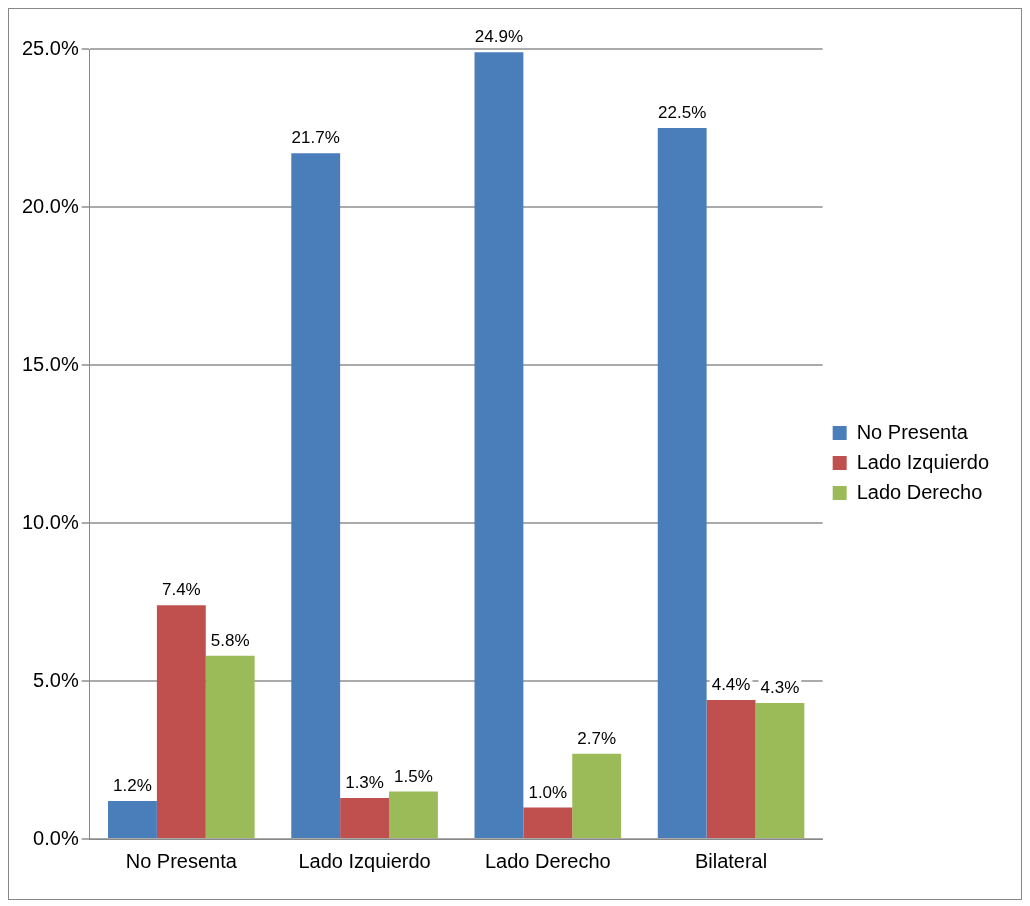 The height and width of the screenshot is (906, 1030). What do you see at coordinates (912, 431) in the screenshot?
I see `legend-label: No Presenta` at bounding box center [912, 431].